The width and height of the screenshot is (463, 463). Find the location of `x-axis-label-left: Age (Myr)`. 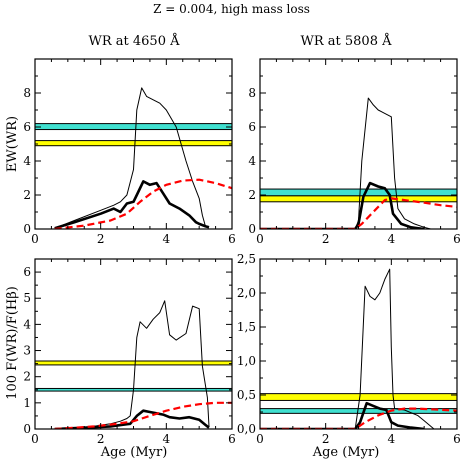

x-axis-label-left: Age (Myr) is located at coordinates (134, 452).